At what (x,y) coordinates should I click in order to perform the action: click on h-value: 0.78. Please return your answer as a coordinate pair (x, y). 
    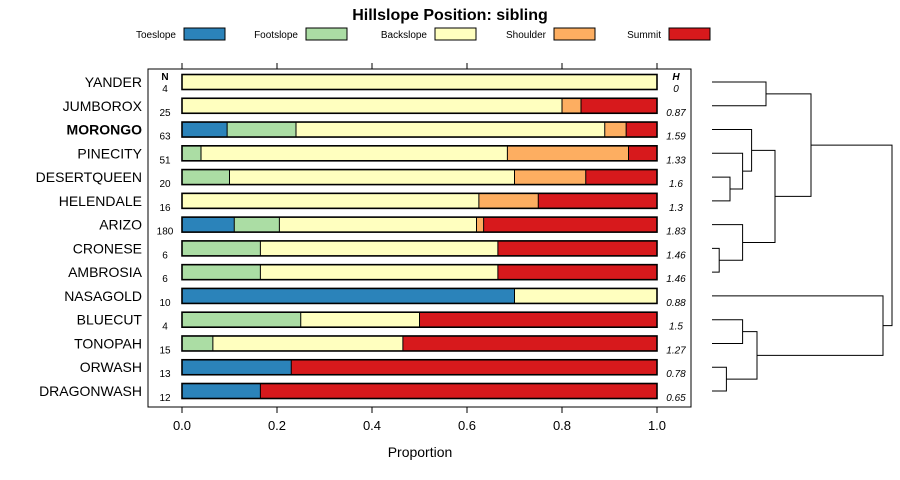
    Looking at the image, I should click on (676, 374).